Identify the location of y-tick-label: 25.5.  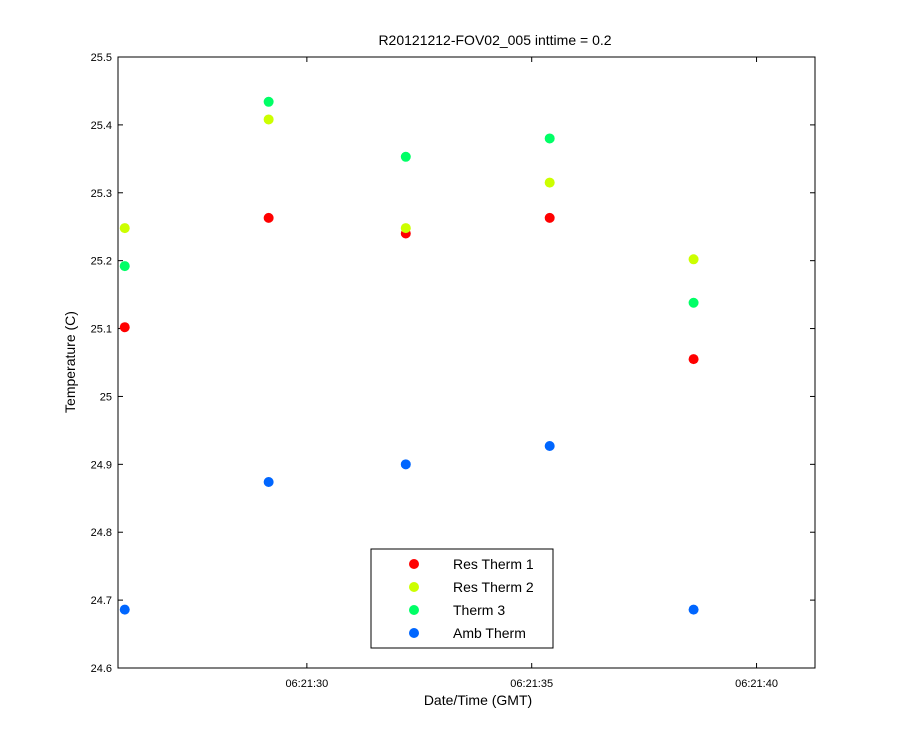
(101, 58).